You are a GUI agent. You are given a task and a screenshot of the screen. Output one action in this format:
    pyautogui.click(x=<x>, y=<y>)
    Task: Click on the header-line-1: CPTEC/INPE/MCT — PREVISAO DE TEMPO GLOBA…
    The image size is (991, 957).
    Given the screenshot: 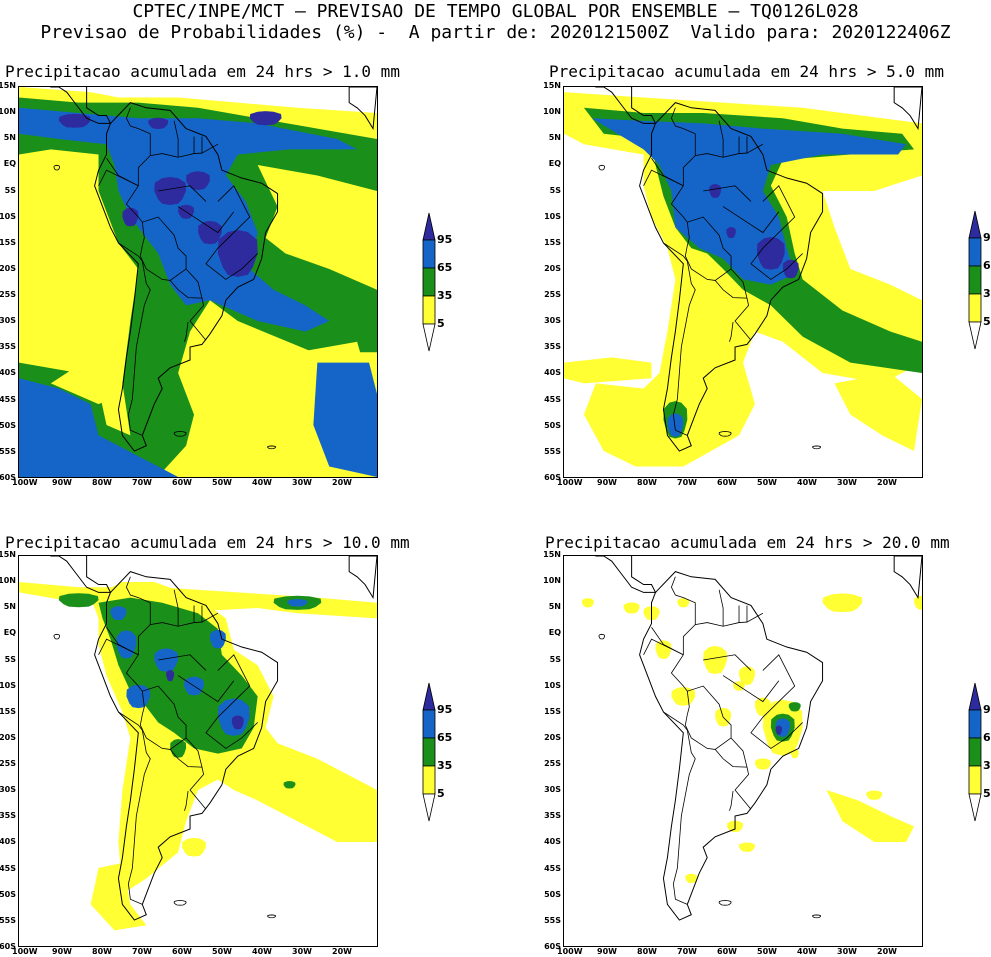 What is the action you would take?
    pyautogui.click(x=495, y=11)
    